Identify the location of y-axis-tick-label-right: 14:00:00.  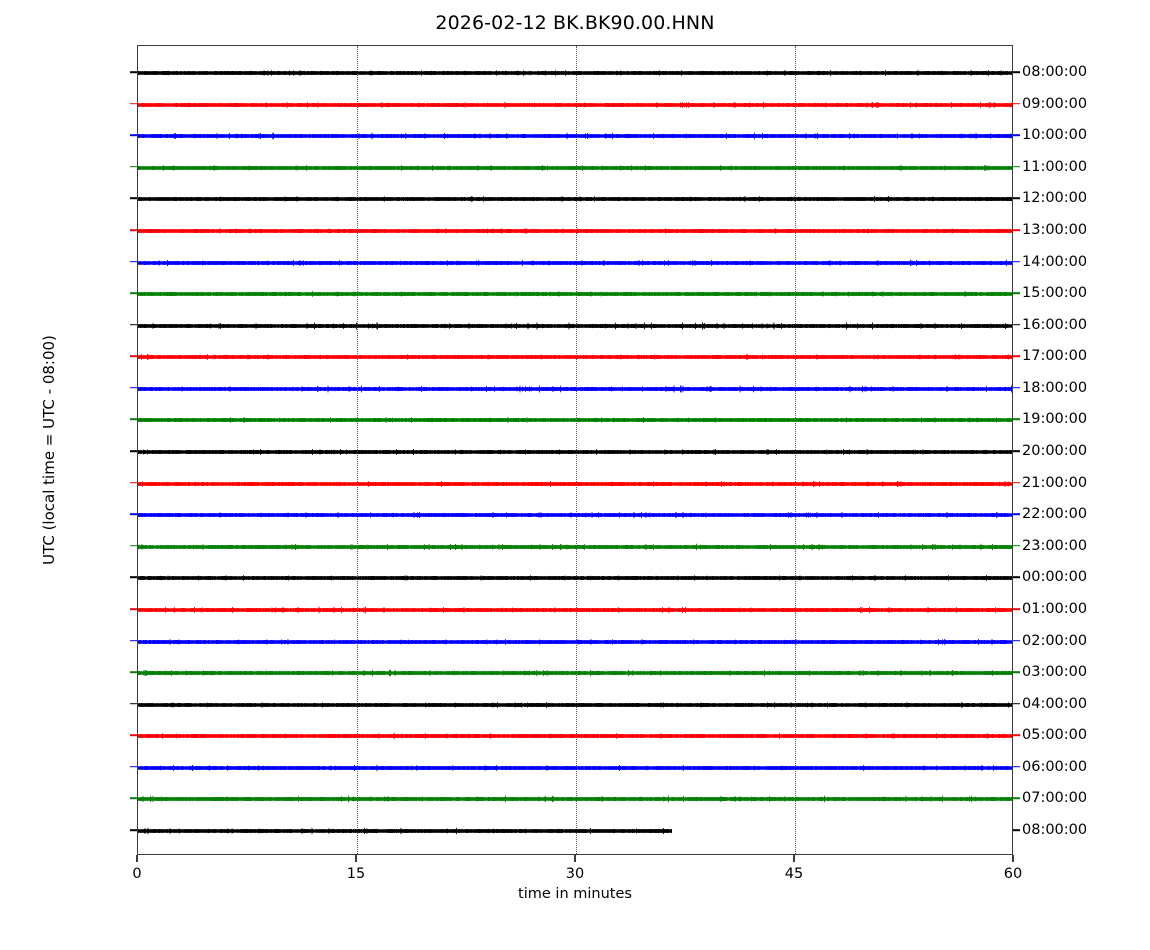
(1055, 261).